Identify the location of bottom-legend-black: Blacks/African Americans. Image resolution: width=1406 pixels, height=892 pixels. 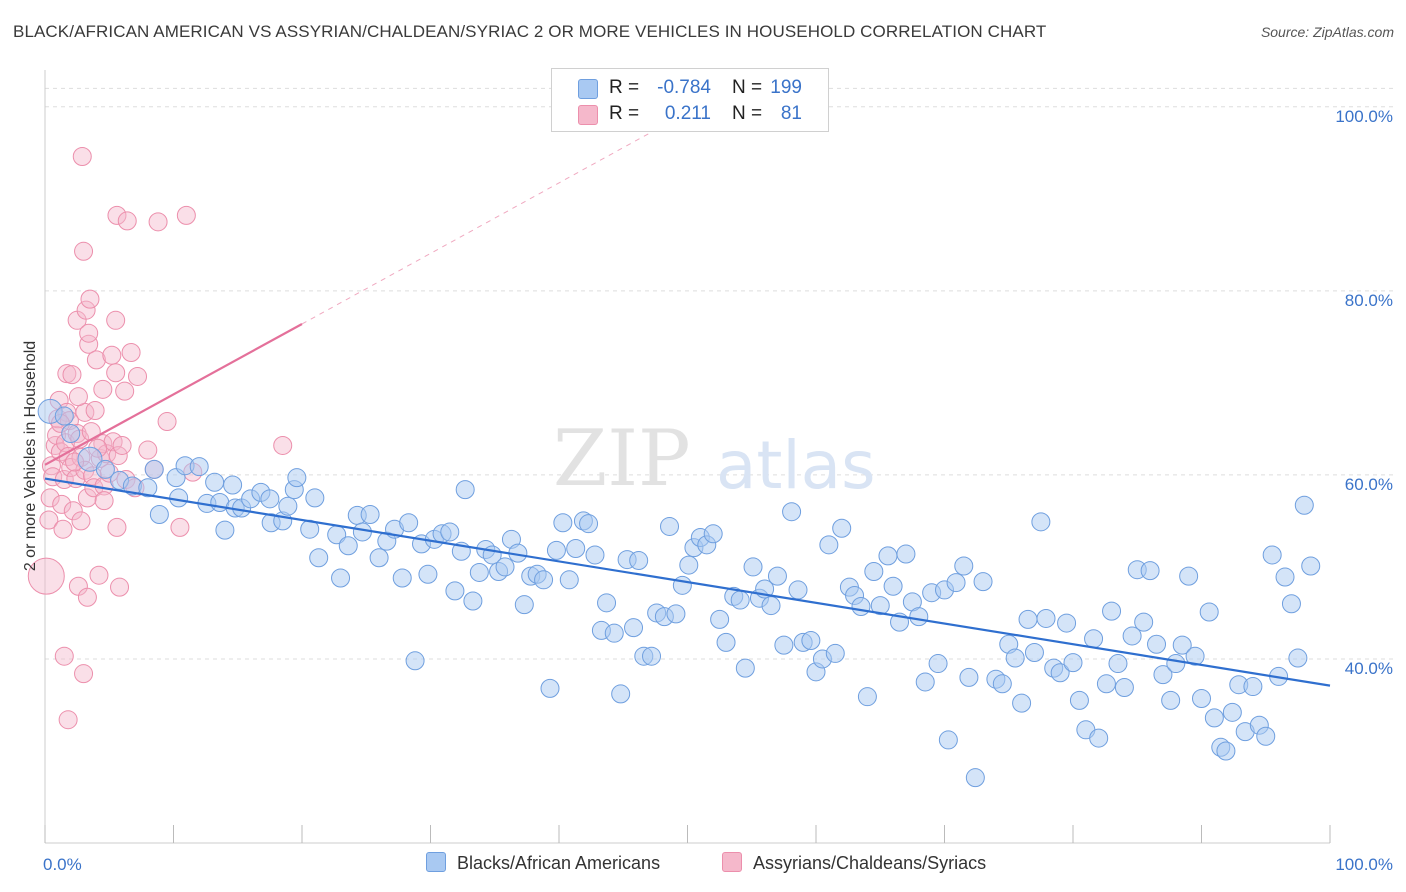
(543, 864).